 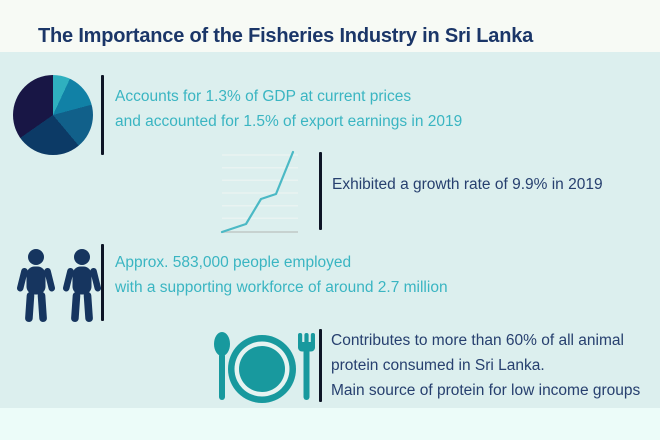 What do you see at coordinates (233, 262) in the screenshot?
I see `fact-employment-line-1: Approx. 583,000 people employed` at bounding box center [233, 262].